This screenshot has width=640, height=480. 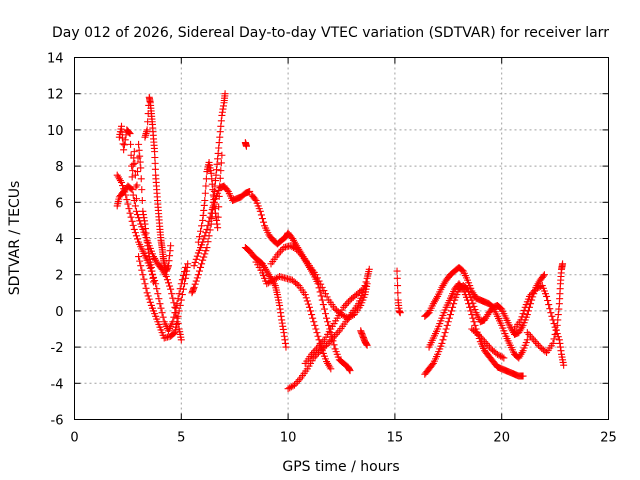 I want to click on x-axis-label: GPS time / hours, so click(x=340, y=467).